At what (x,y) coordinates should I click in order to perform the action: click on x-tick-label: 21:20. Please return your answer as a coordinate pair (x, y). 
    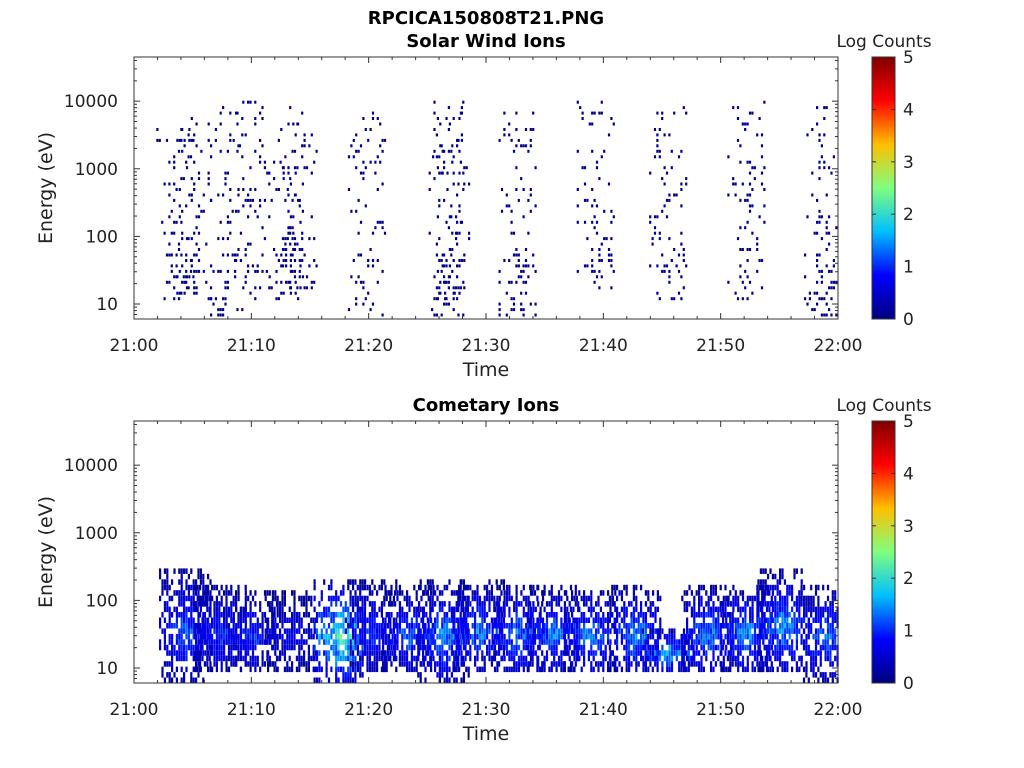
    Looking at the image, I should click on (368, 346).